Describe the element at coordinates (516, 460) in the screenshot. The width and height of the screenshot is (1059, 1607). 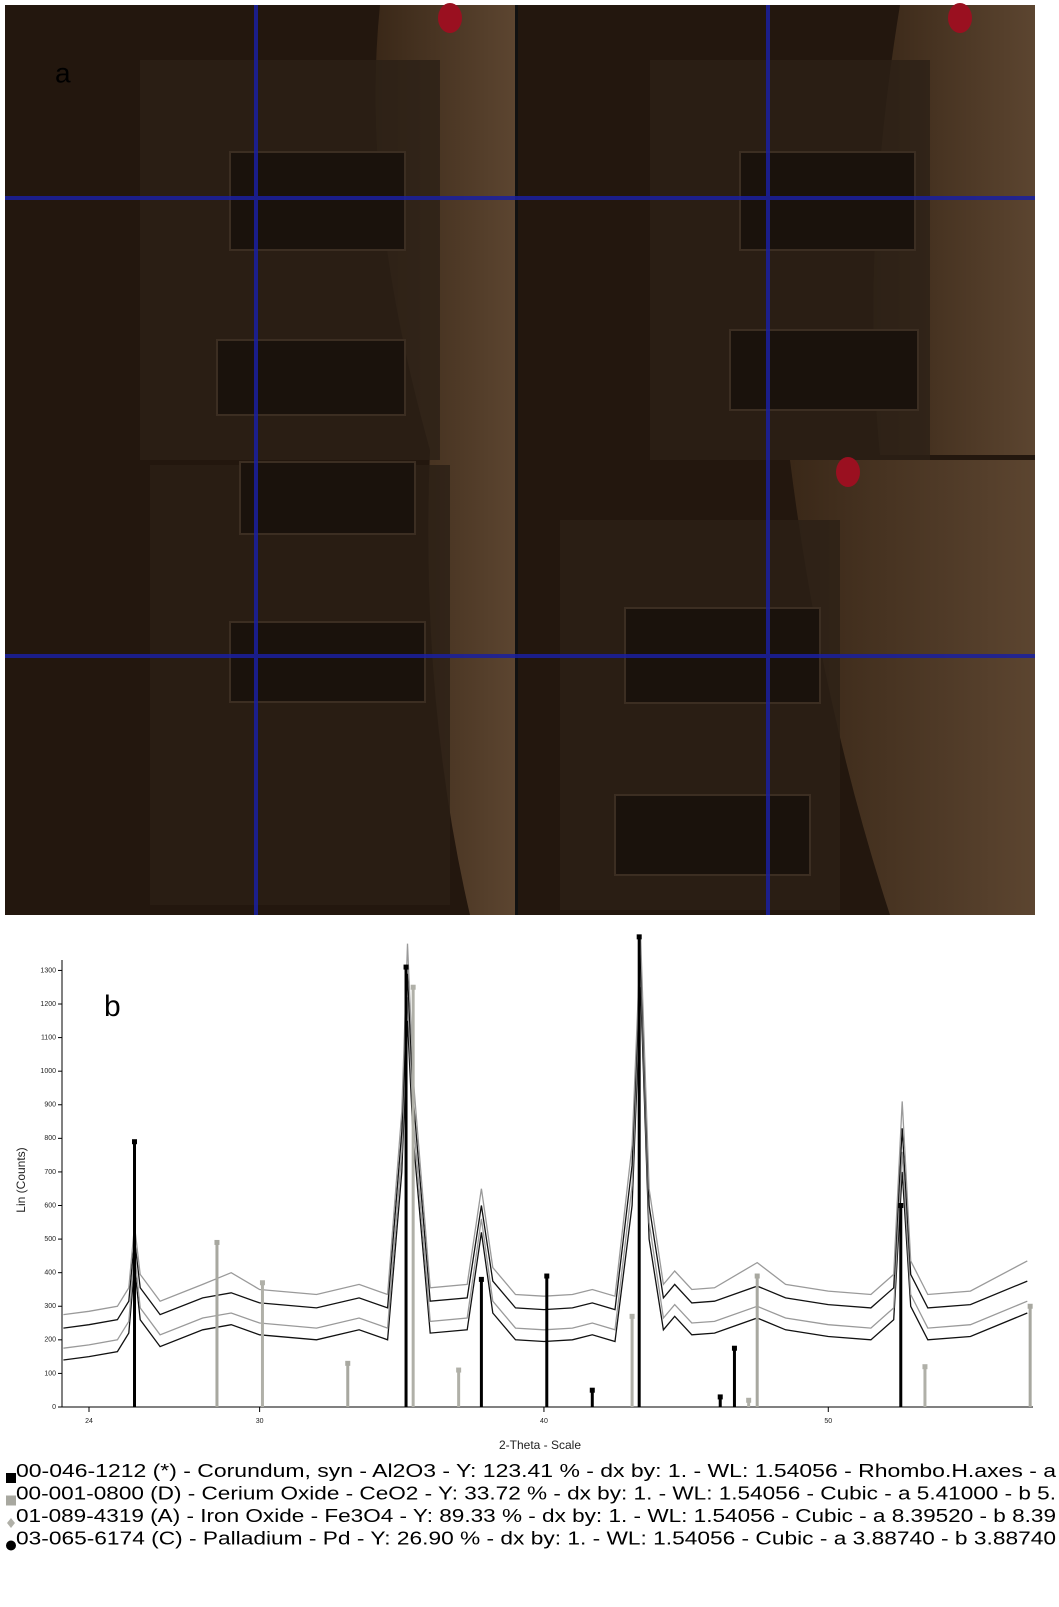
I see `photo-divider` at that location.